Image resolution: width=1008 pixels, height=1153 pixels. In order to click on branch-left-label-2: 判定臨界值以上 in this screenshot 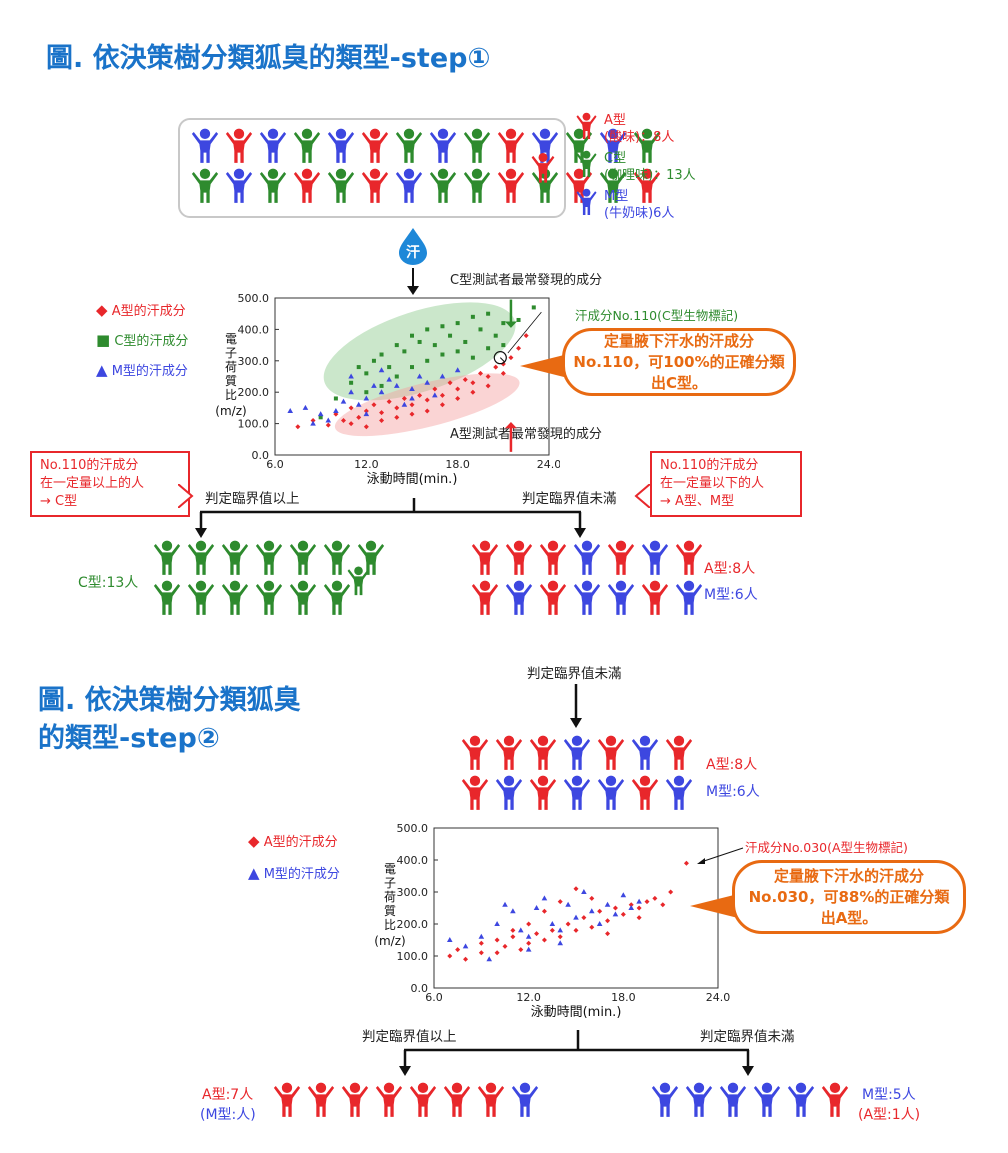, I will do `click(409, 1037)`.